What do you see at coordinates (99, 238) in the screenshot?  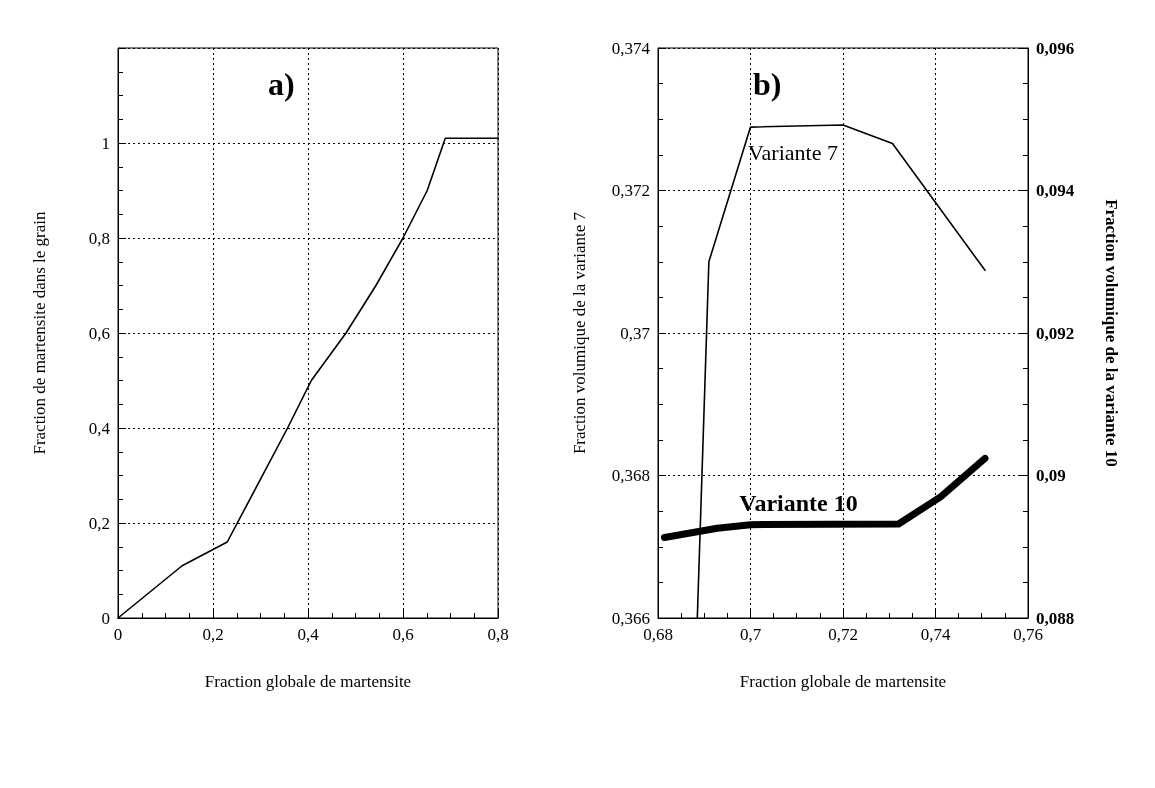 I see `y-tick-label: 0,8` at bounding box center [99, 238].